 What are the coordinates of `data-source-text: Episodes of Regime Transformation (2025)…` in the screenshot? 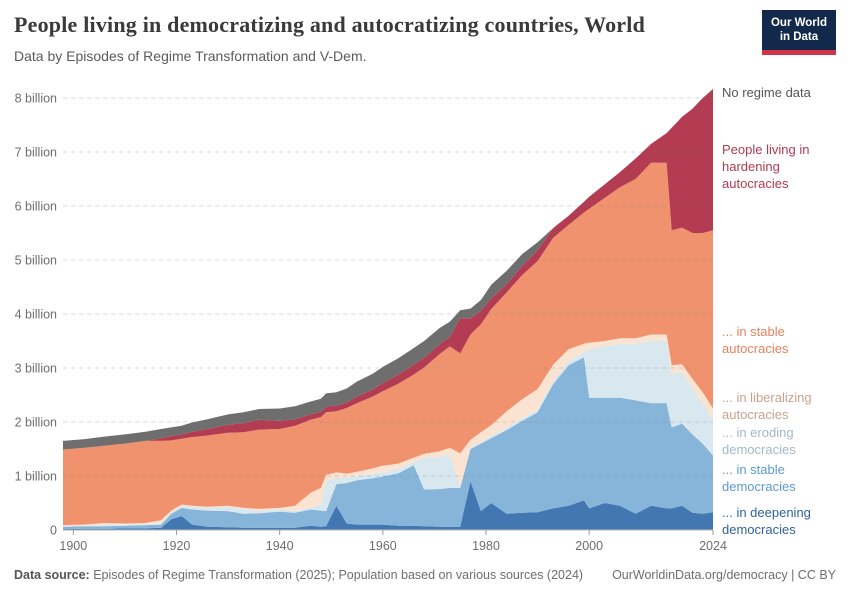 It's located at (336, 575).